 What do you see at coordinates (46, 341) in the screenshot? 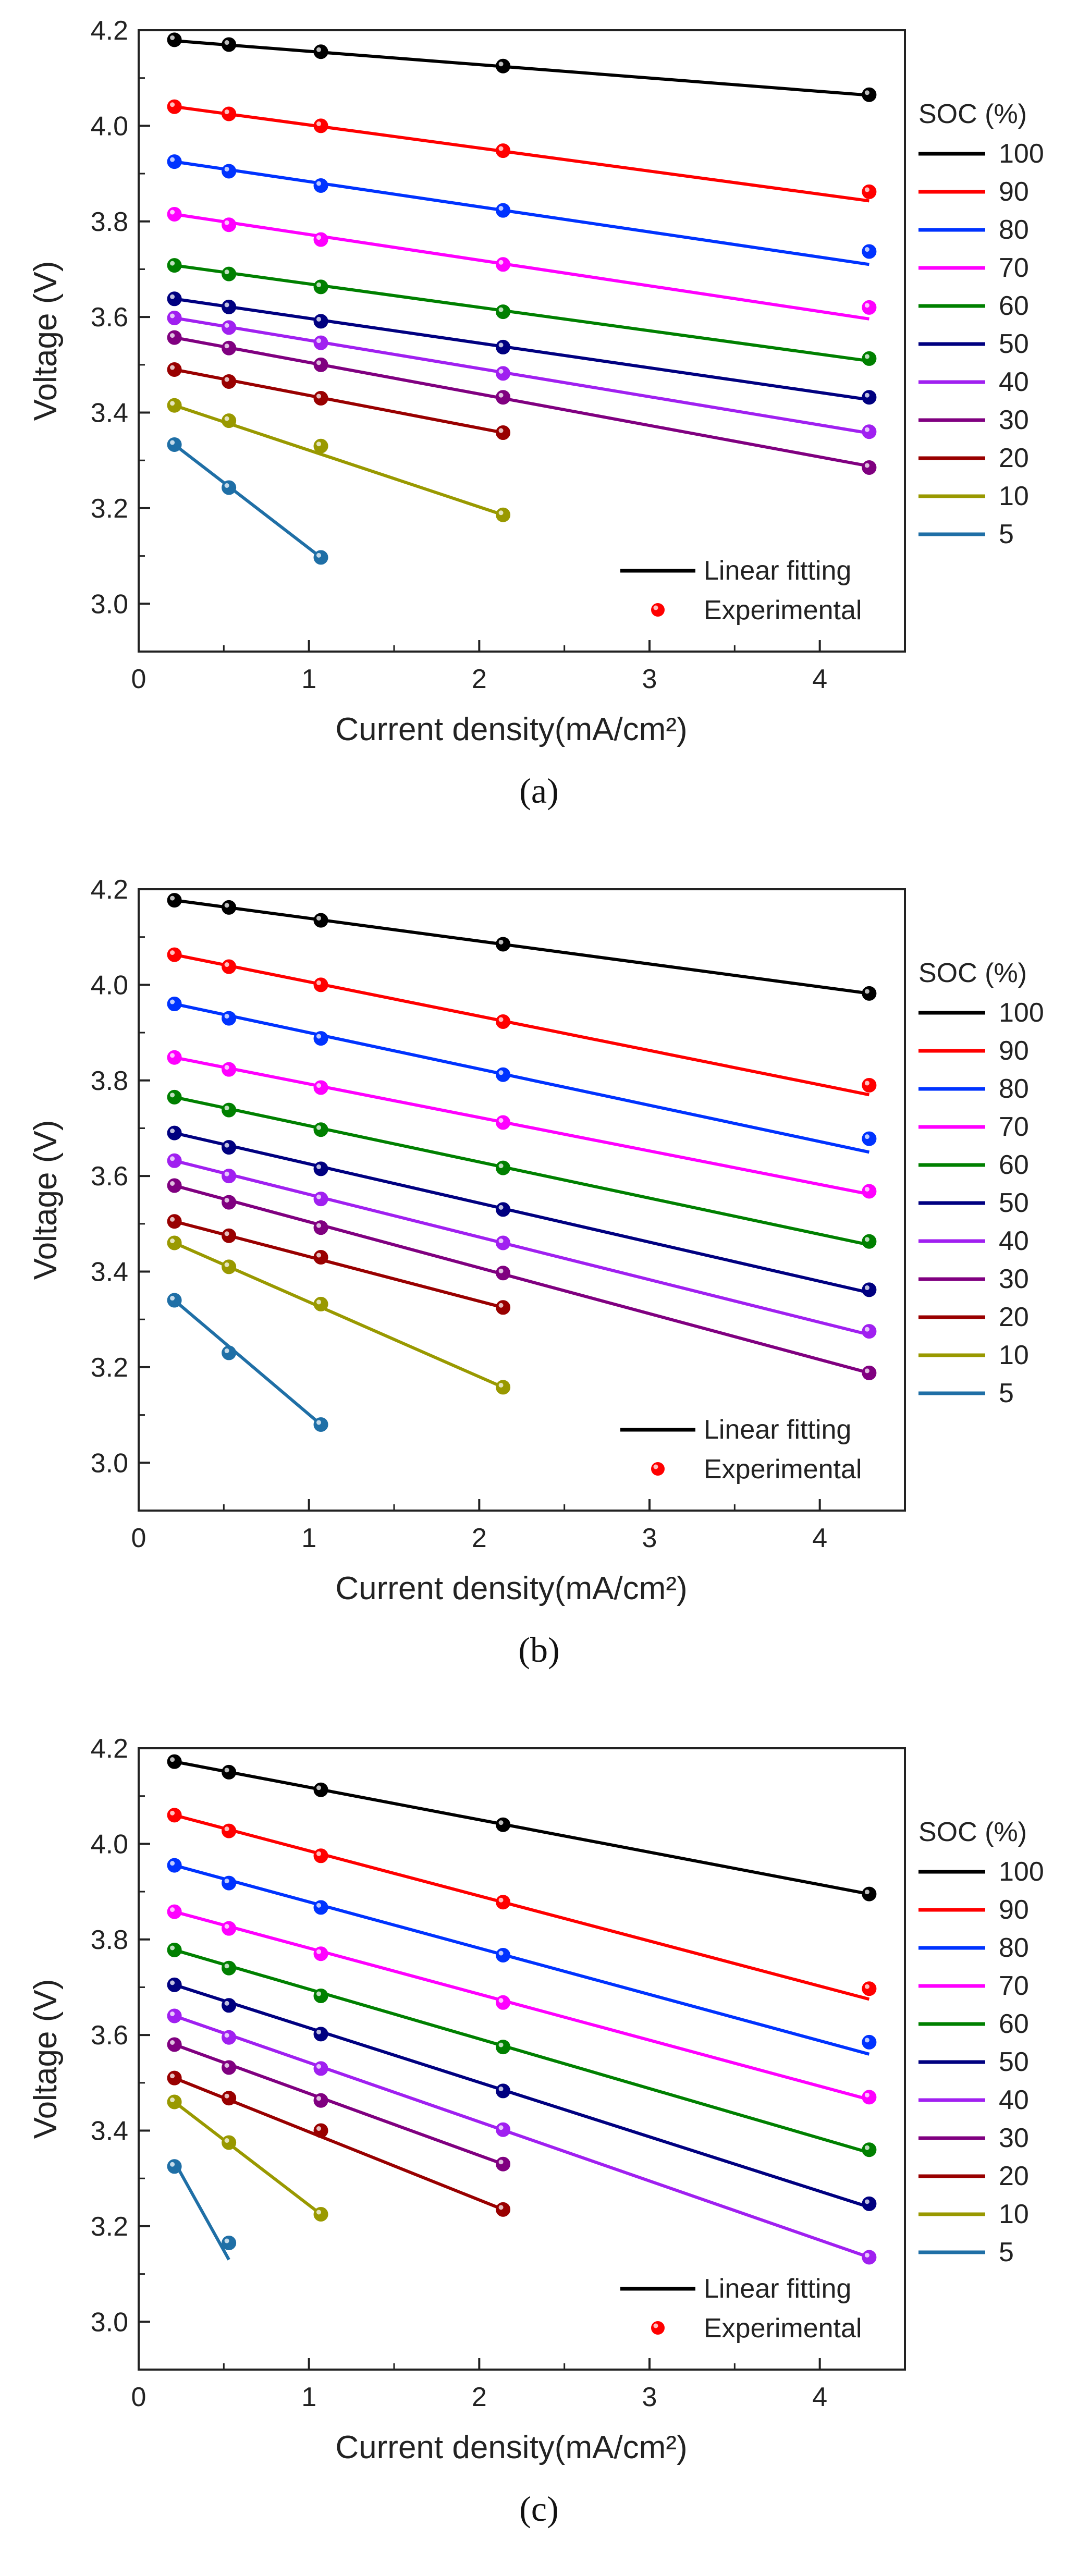
I see `y-axis-label: Voltage (V)` at bounding box center [46, 341].